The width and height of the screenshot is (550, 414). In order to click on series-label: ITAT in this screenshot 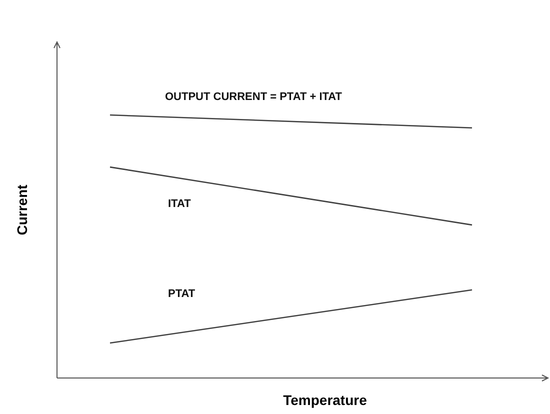, I will do `click(180, 204)`.